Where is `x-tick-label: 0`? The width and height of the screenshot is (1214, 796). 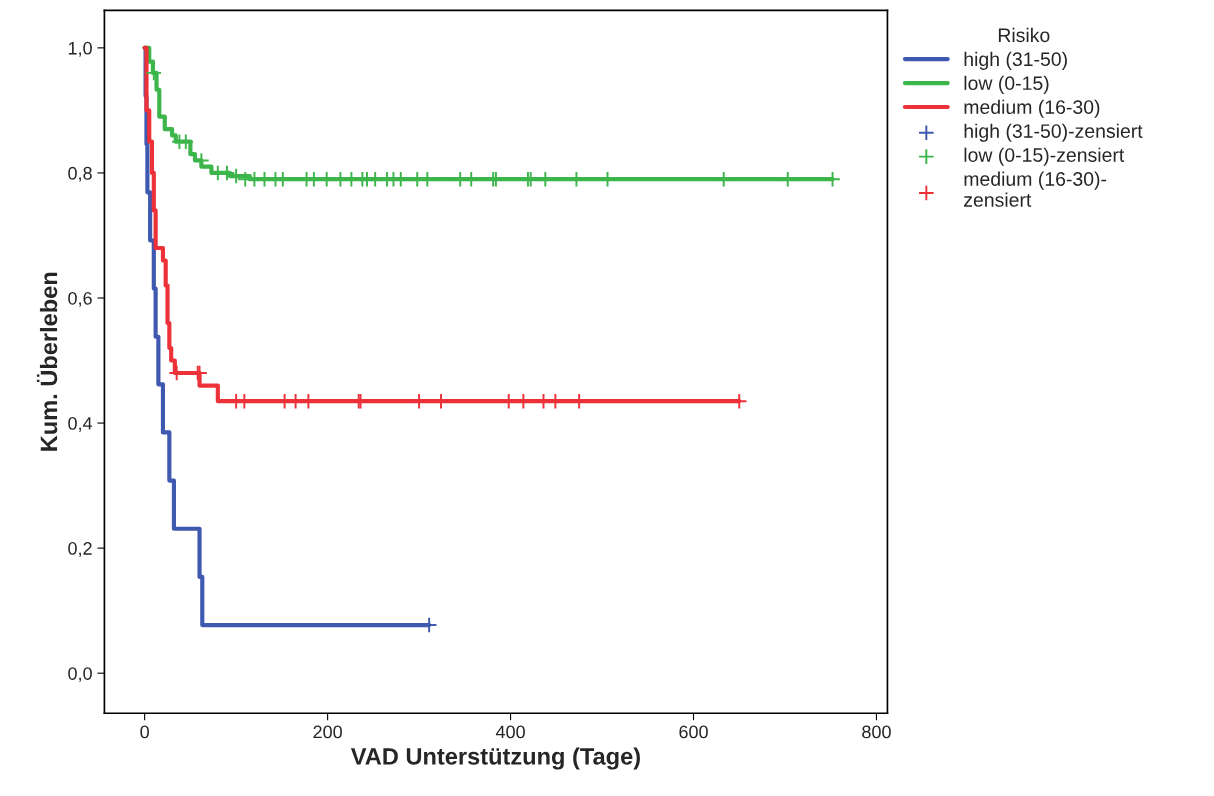
x-tick-label: 0 is located at coordinates (144, 732).